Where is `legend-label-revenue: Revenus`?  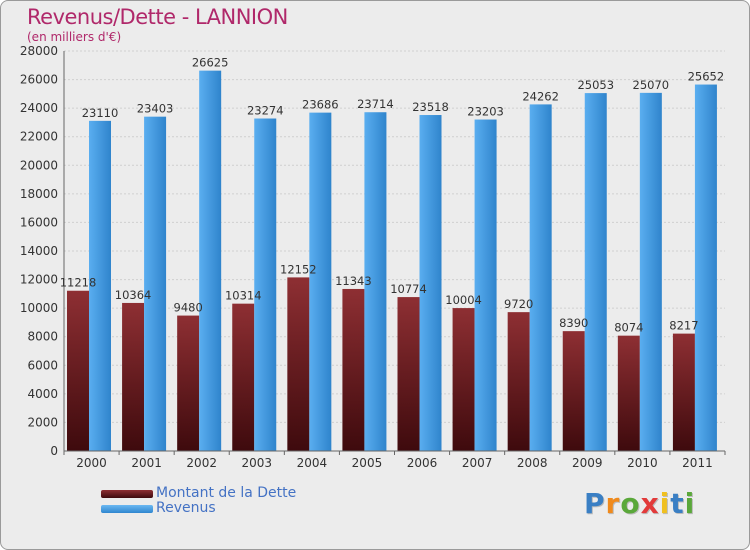
legend-label-revenue: Revenus is located at coordinates (186, 508).